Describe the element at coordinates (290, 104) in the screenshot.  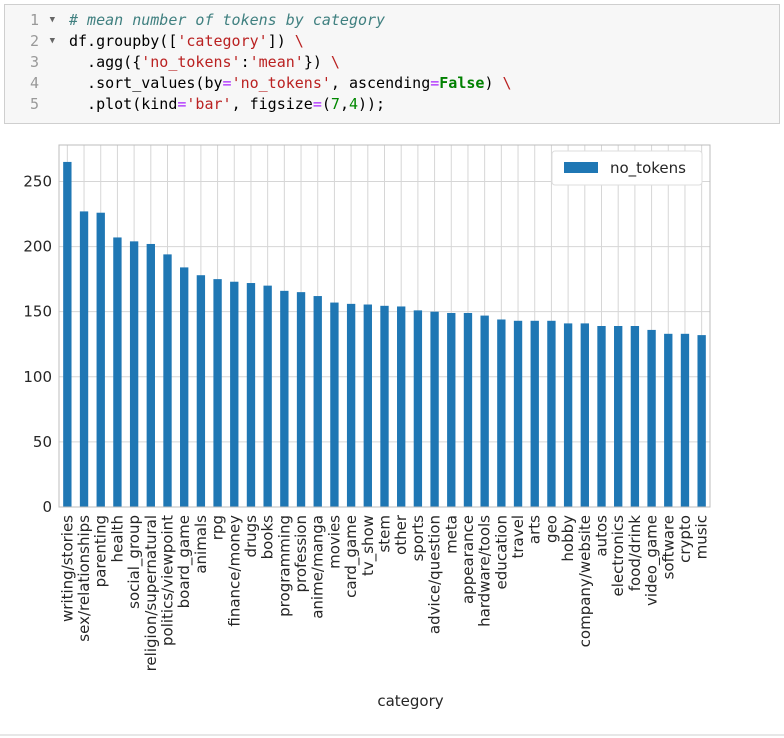
I see `code-line: .plot(kind='bar', figsize=(7,4));` at that location.